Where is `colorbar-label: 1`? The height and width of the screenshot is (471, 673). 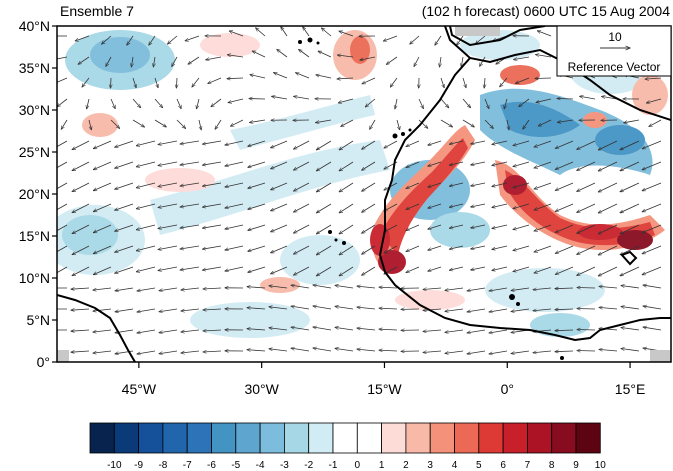 colorbar-label: 1 is located at coordinates (382, 465).